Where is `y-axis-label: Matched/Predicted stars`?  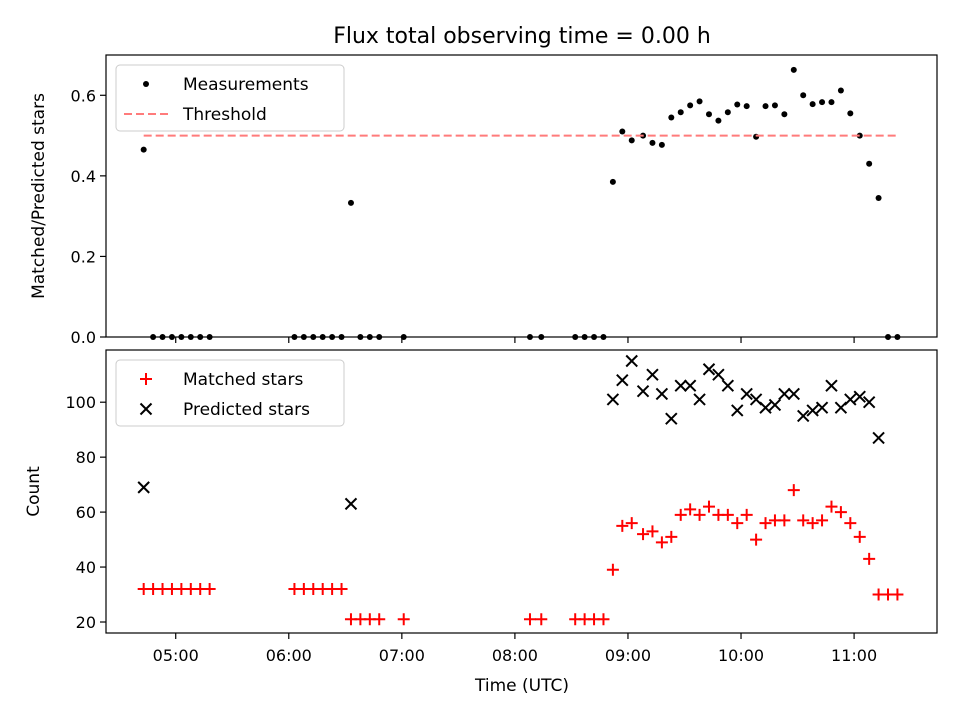 y-axis-label: Matched/Predicted stars is located at coordinates (39, 196).